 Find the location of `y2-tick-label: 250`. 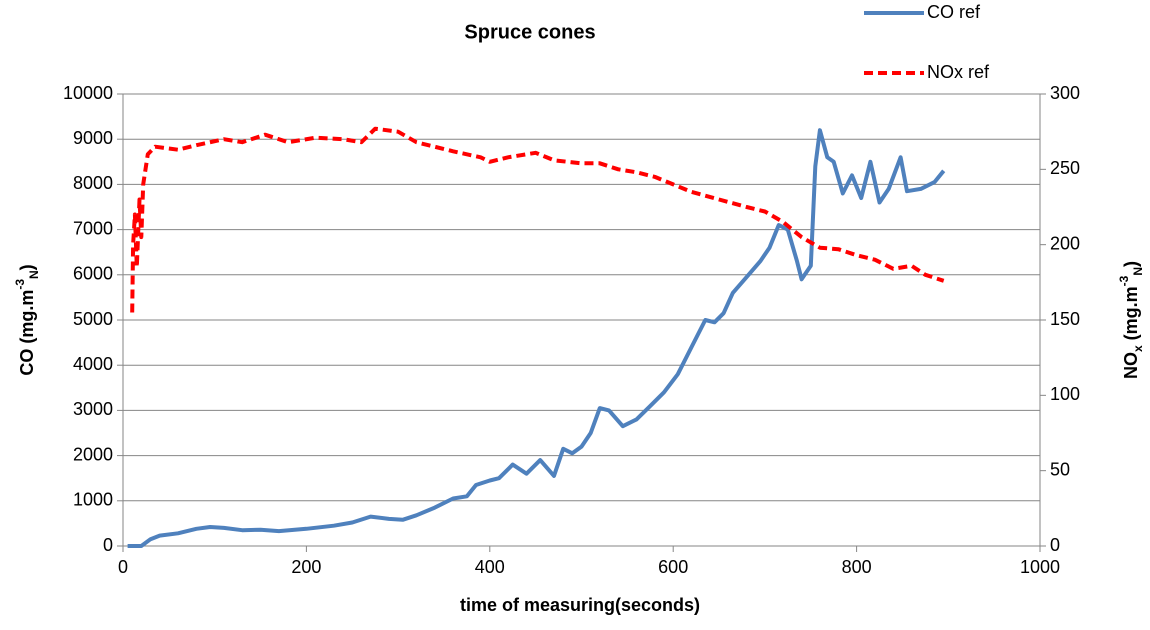

y2-tick-label: 250 is located at coordinates (1065, 168).